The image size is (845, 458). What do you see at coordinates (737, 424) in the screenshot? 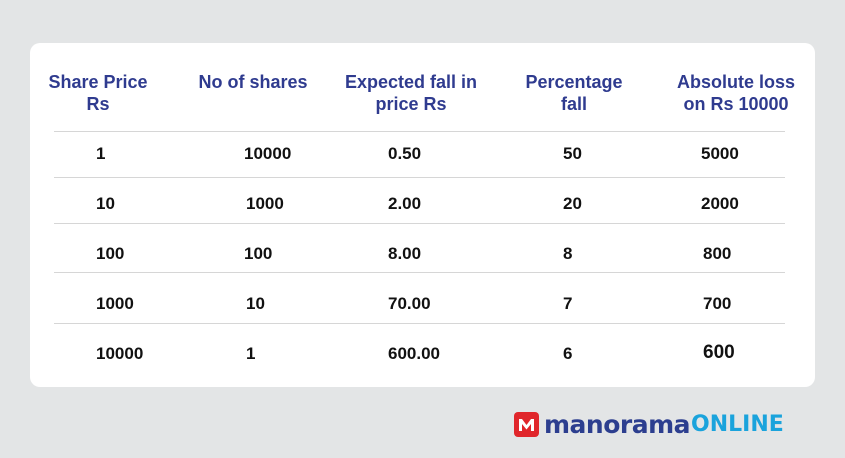
I see `logo-text-online: ONLINE` at bounding box center [737, 424].